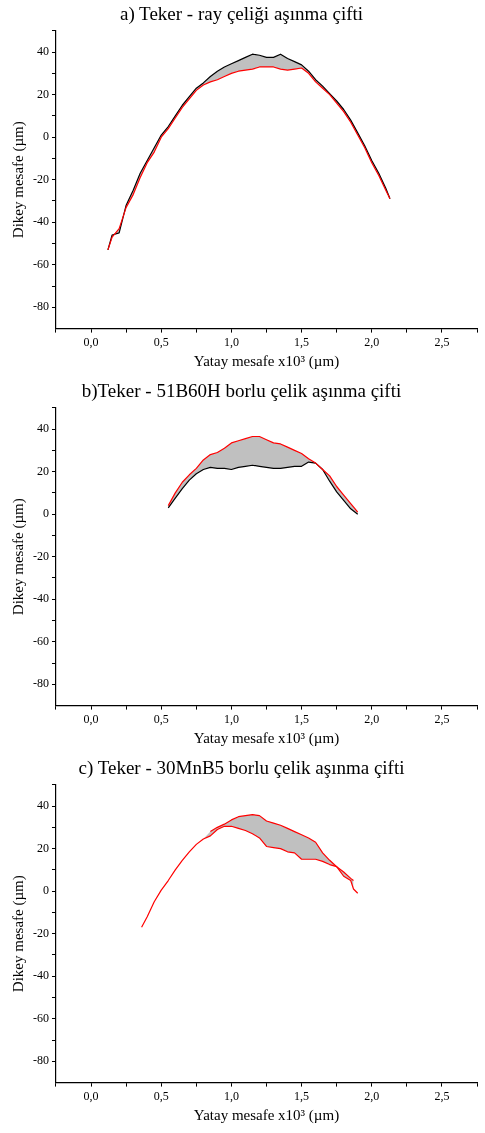 The width and height of the screenshot is (485, 1133). What do you see at coordinates (241, 391) in the screenshot?
I see `chart-title: b)Teker - 51B60H borlu çelik aşınma çifti` at bounding box center [241, 391].